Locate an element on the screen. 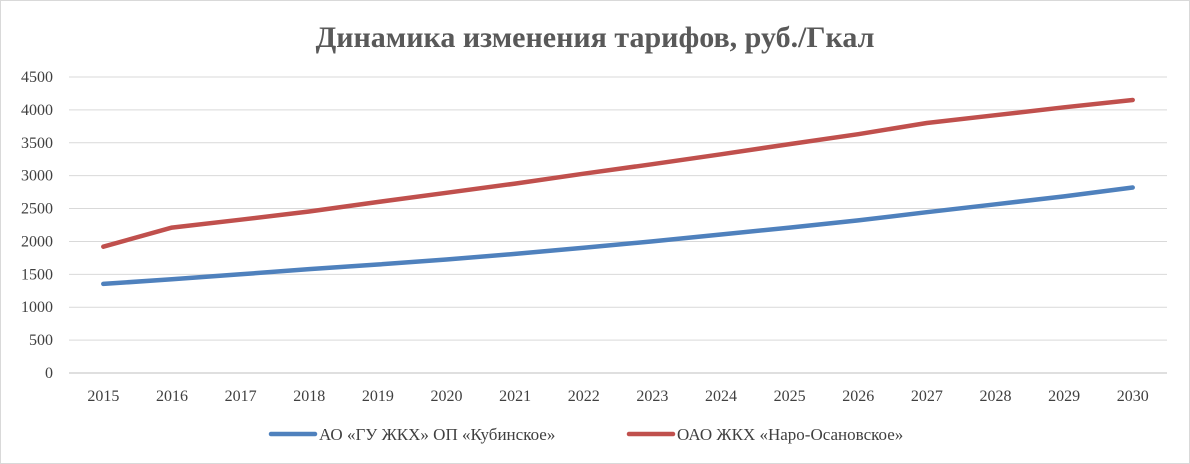 This screenshot has width=1190, height=464. y-axis-ticks: 0 500 1000 1500 2000 2500 3000 3500 4000 4500 is located at coordinates (37, 225).